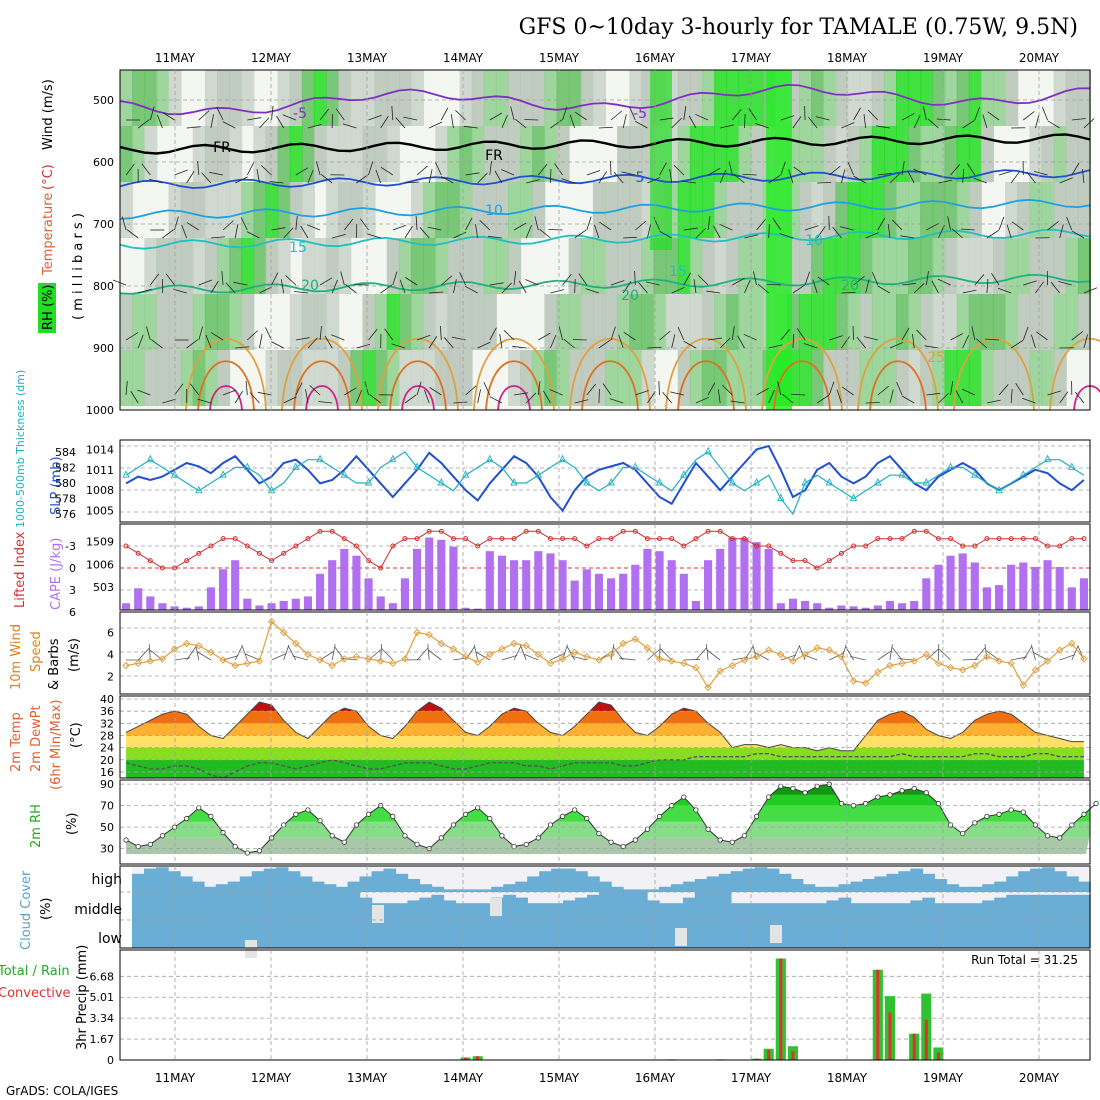 The image size is (1100, 1100). I want to click on precip-convective-bar, so click(466, 1058).